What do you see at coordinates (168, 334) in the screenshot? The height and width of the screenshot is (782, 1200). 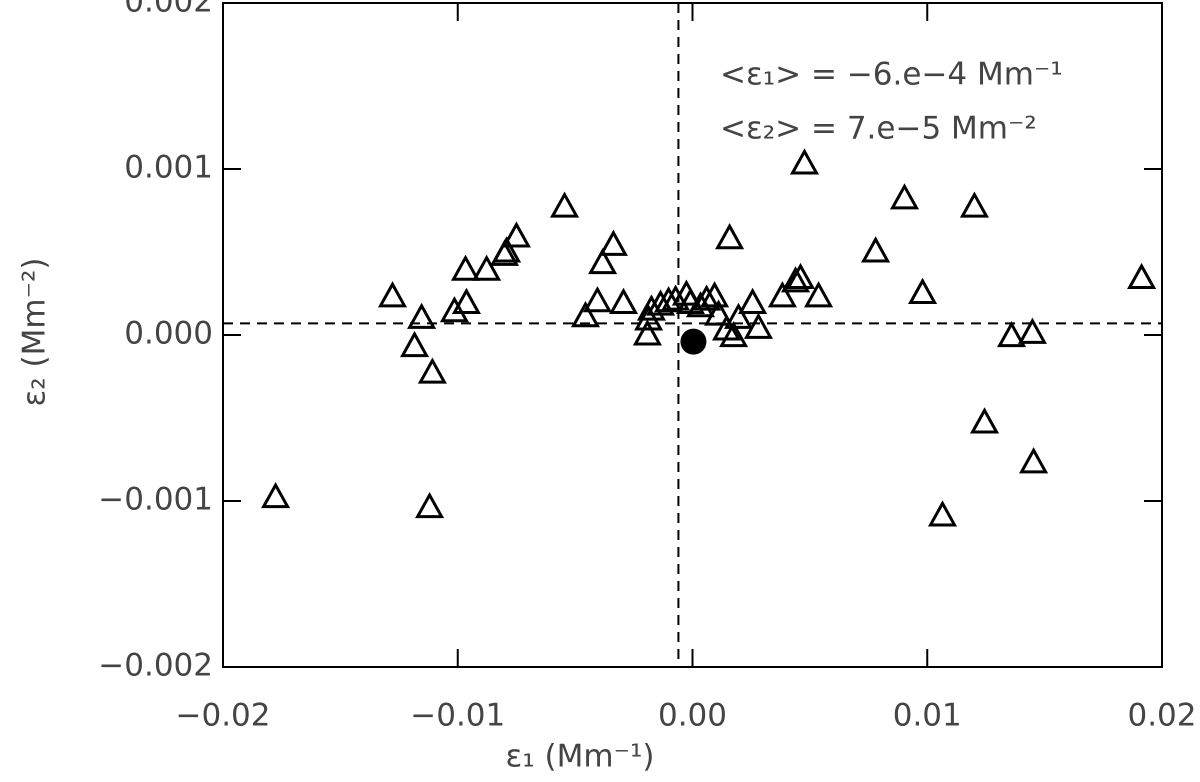 I see `y-tick-label: 0.000` at bounding box center [168, 334].